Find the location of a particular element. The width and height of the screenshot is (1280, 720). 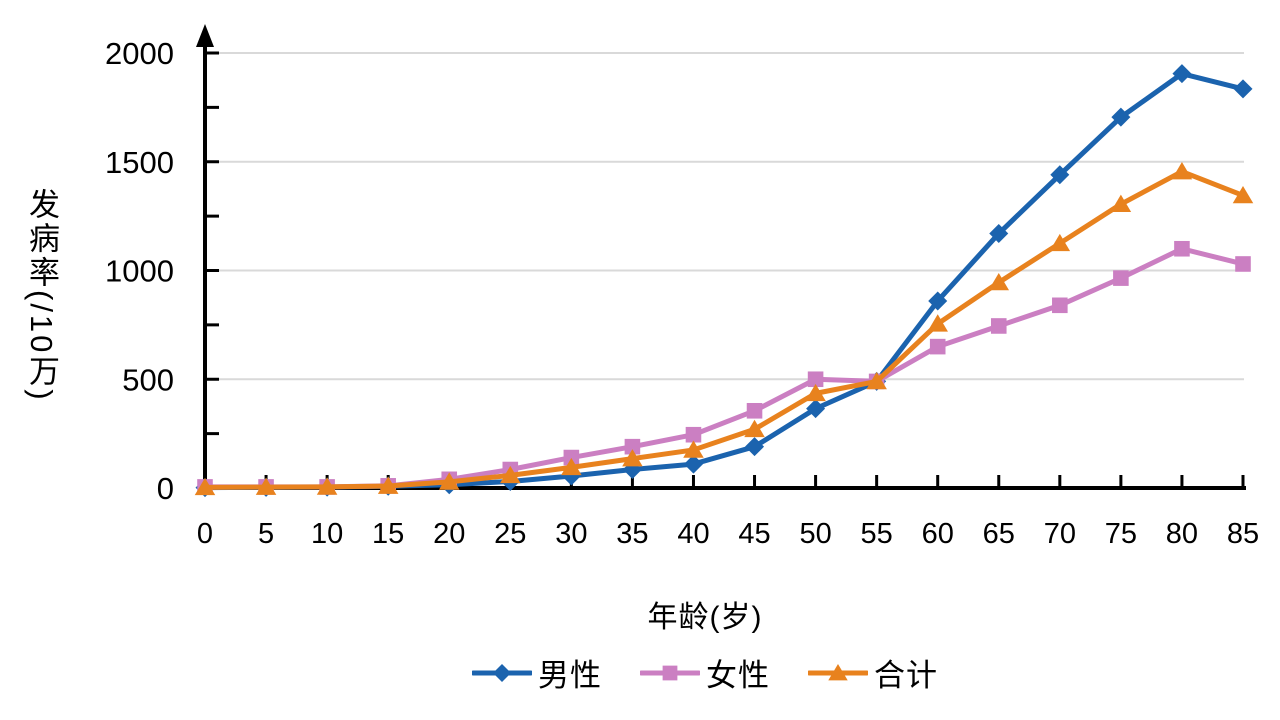

x-tick-label: 40 is located at coordinates (693, 534).